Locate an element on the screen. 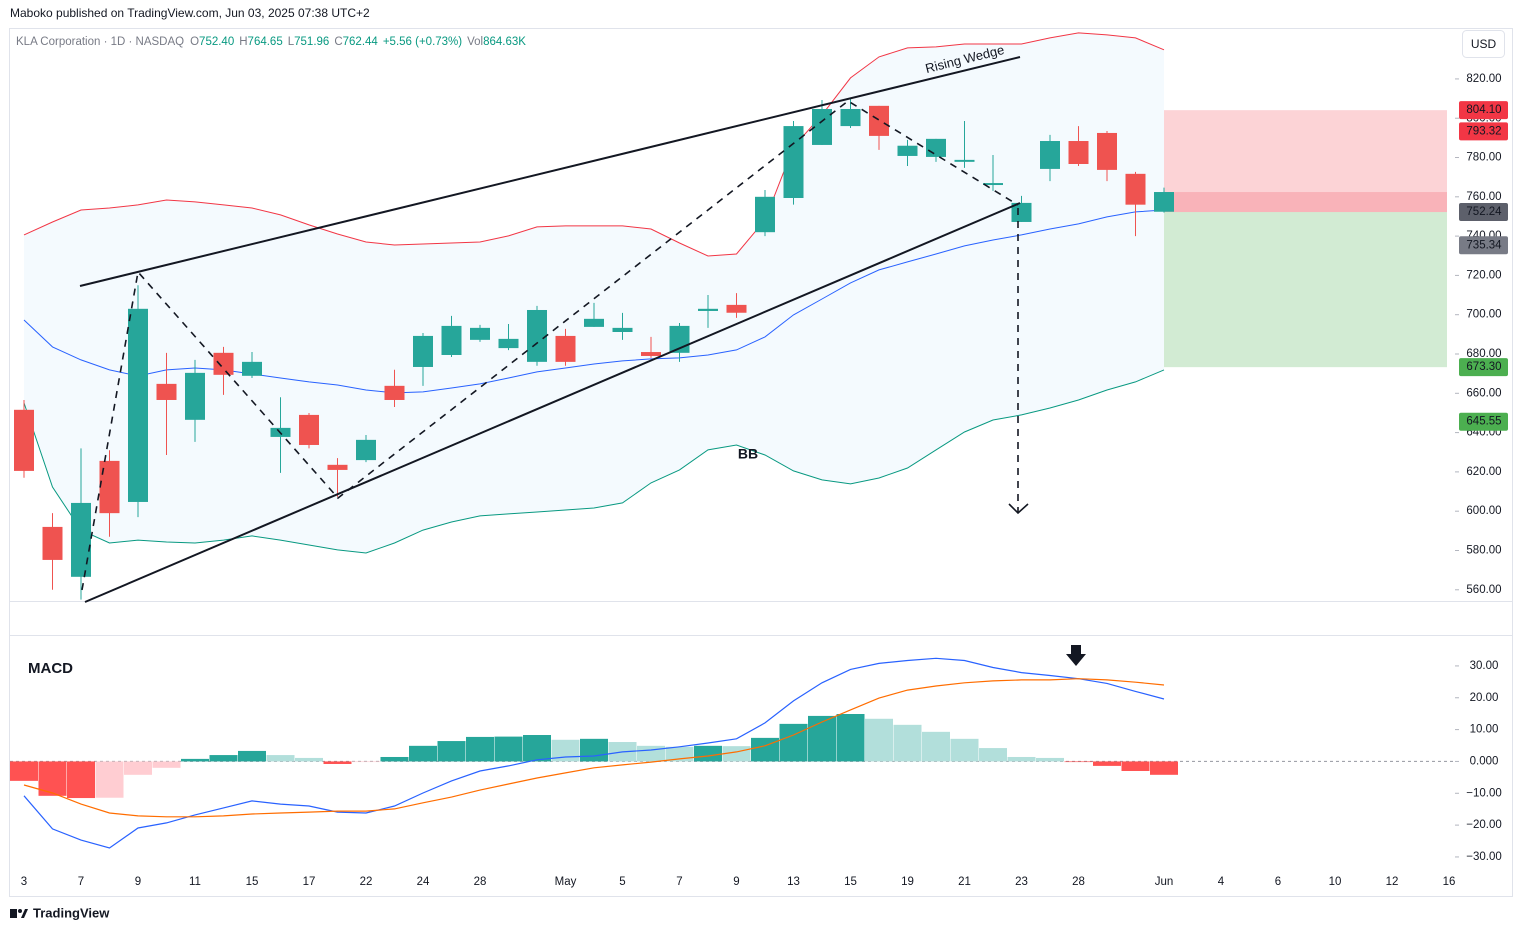 This screenshot has width=1522, height=932. price-tag-label: 752.24 is located at coordinates (1484, 212).